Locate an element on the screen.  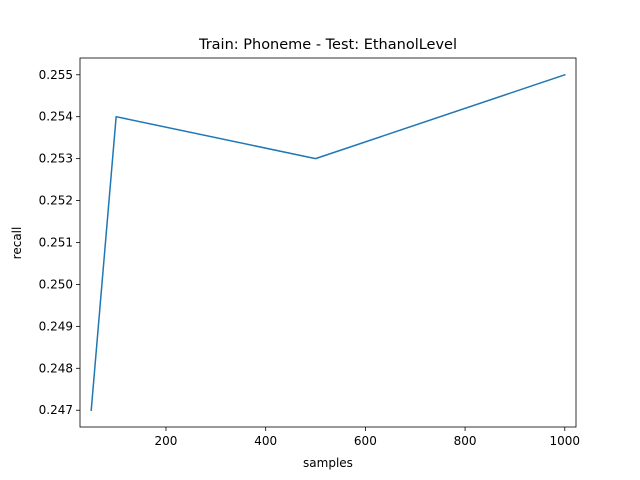
y-tick-label: 0.254 is located at coordinates (56, 117).